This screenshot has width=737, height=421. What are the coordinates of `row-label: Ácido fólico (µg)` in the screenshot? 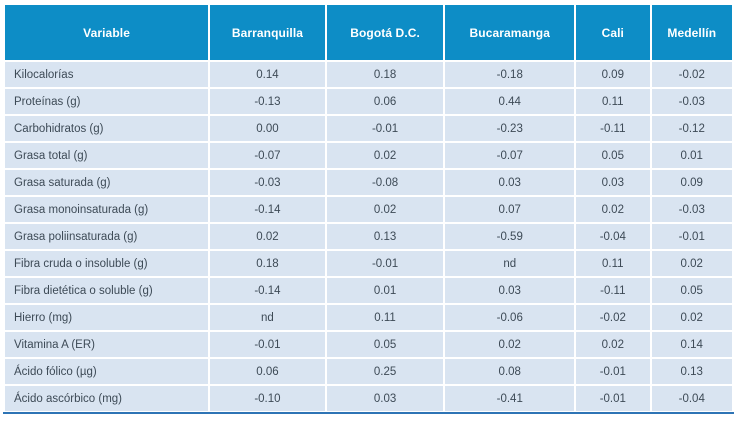 It's located at (107, 371).